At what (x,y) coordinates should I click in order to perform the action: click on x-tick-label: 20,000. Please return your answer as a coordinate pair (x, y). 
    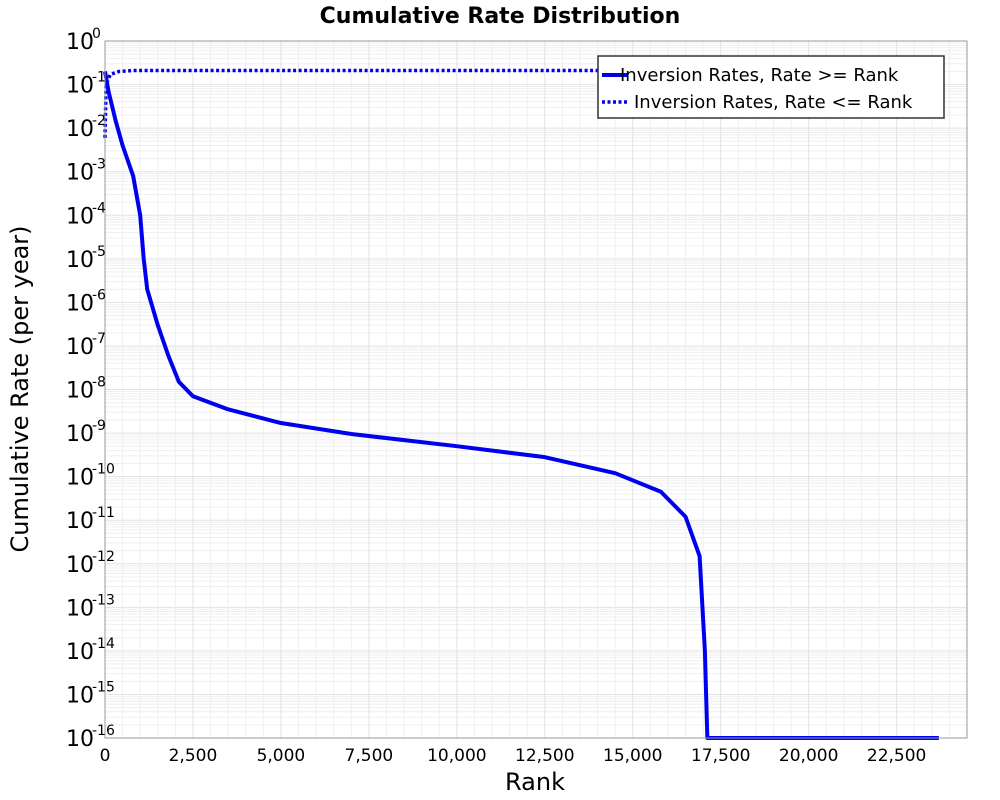
    Looking at the image, I should click on (808, 756).